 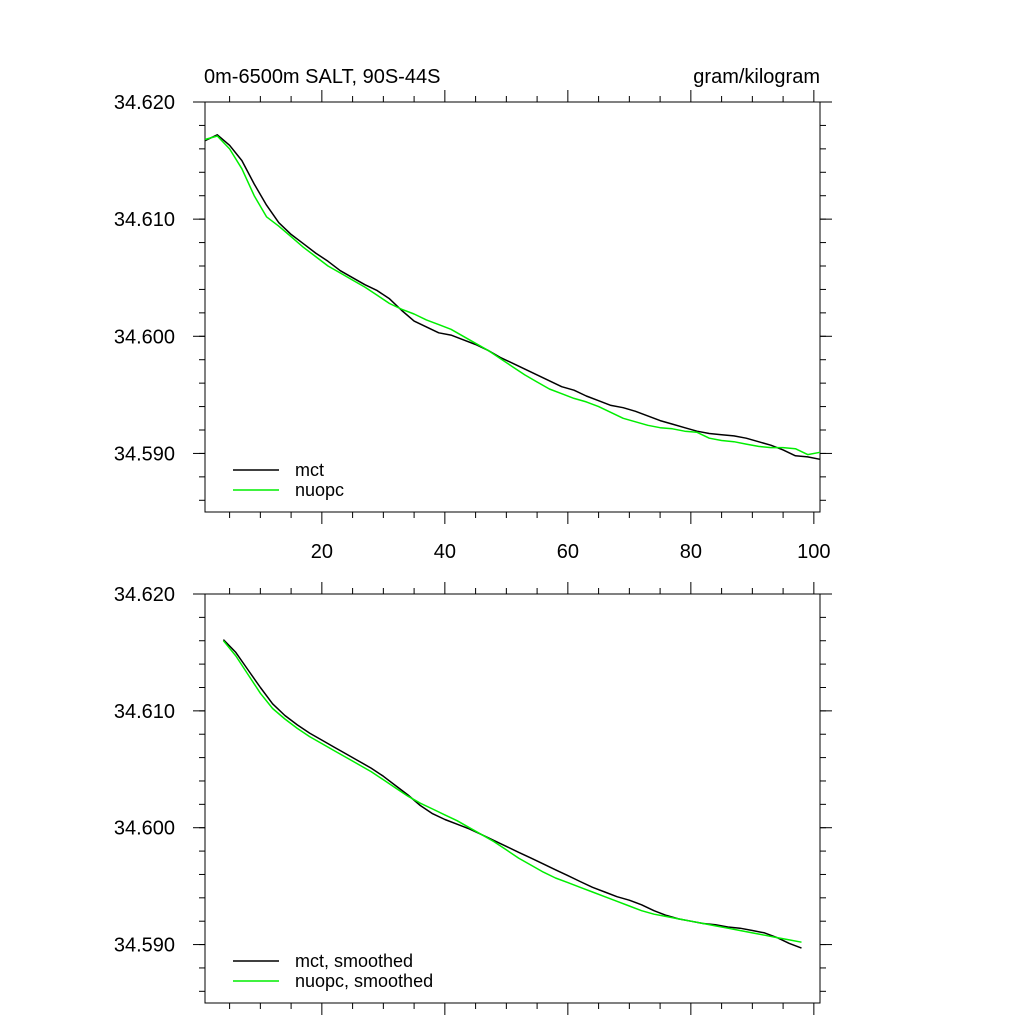 I want to click on legend-label: mct, smoothed, so click(x=354, y=961).